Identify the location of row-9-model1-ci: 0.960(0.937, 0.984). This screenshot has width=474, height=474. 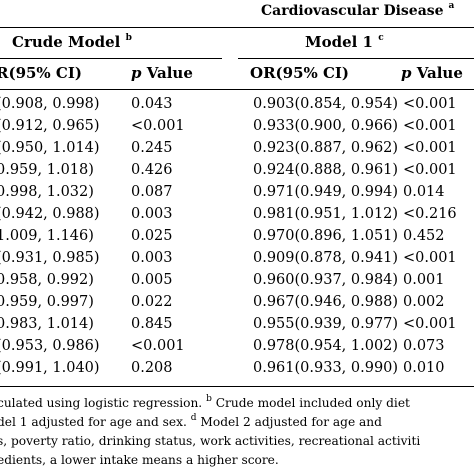
(326, 280).